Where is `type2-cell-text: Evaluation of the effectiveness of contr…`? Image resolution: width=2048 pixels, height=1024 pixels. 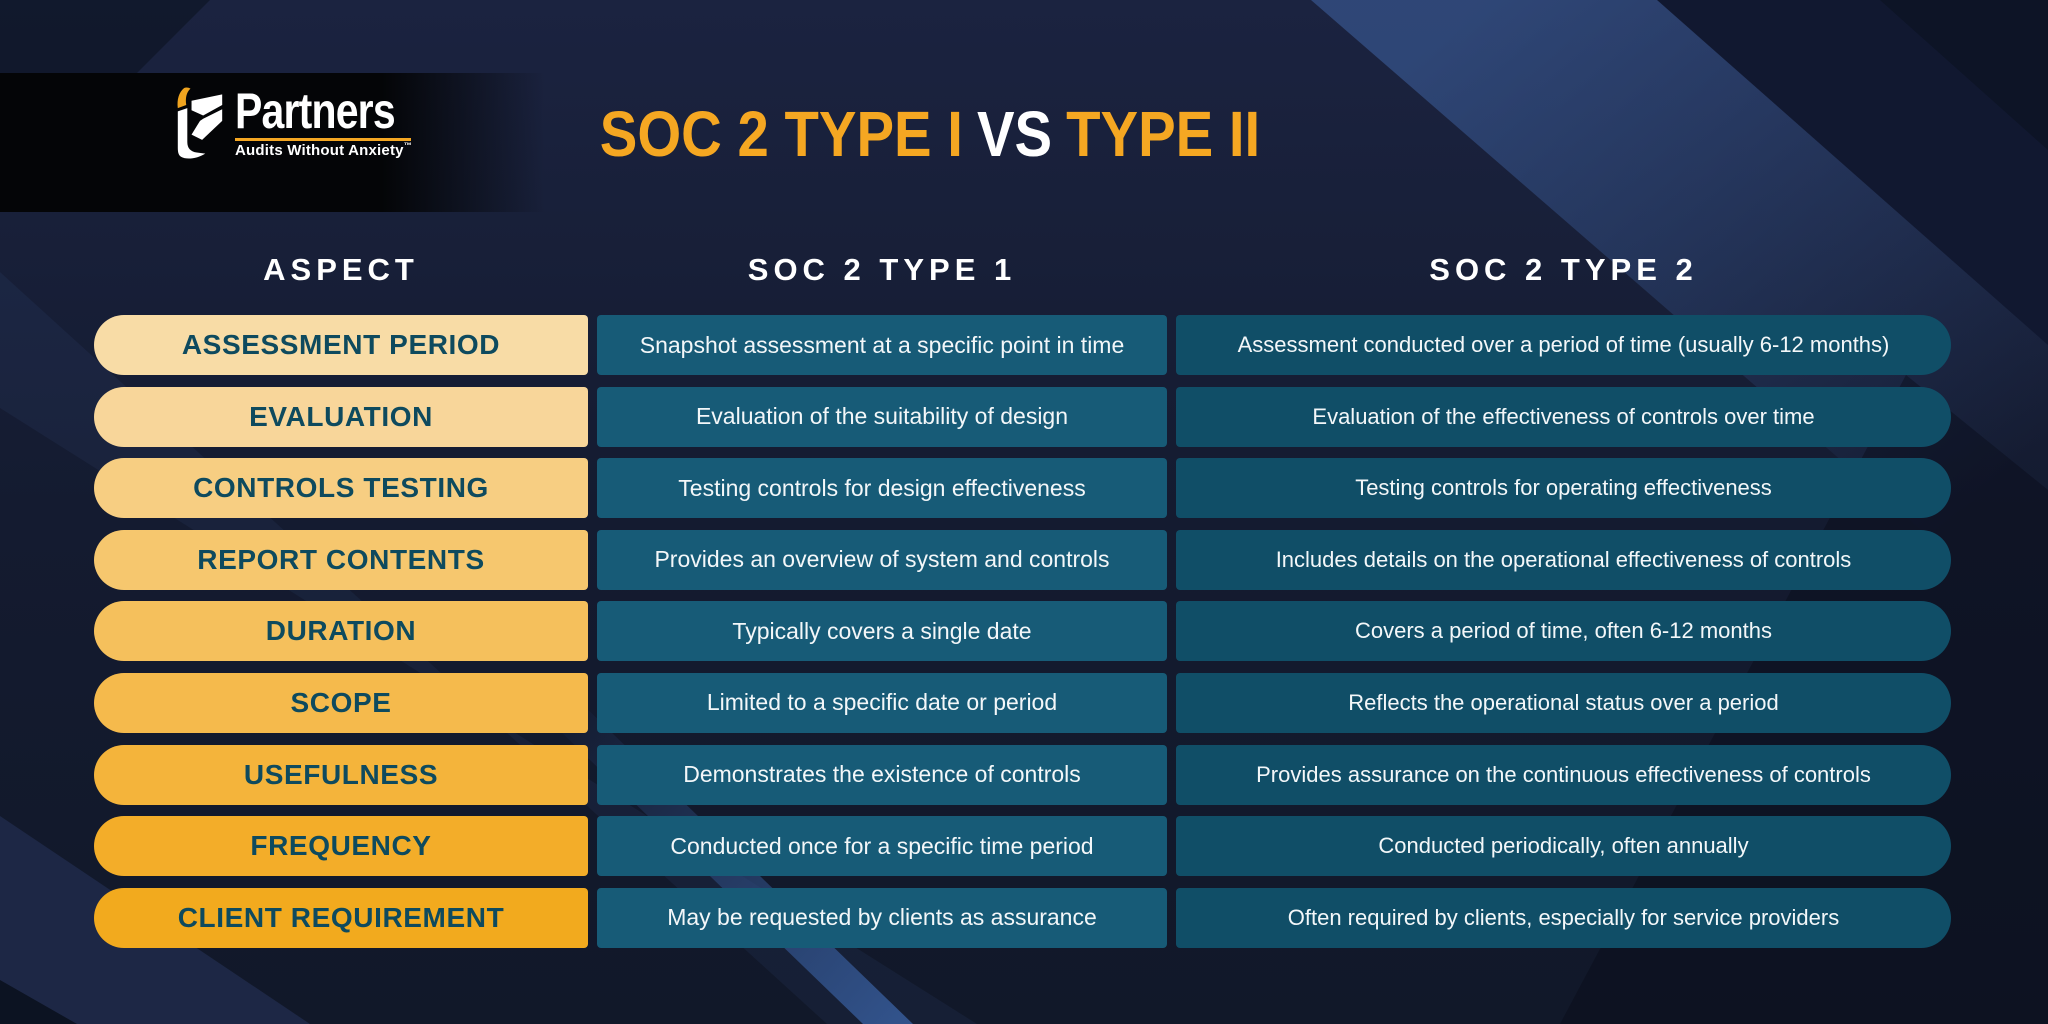
type2-cell-text: Evaluation of the effectiveness of contr… is located at coordinates (1563, 416).